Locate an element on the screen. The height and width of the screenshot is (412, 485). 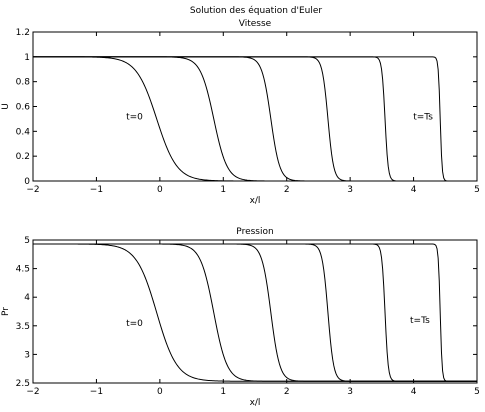
pressure-x-tick-label: 4 is located at coordinates (414, 392).